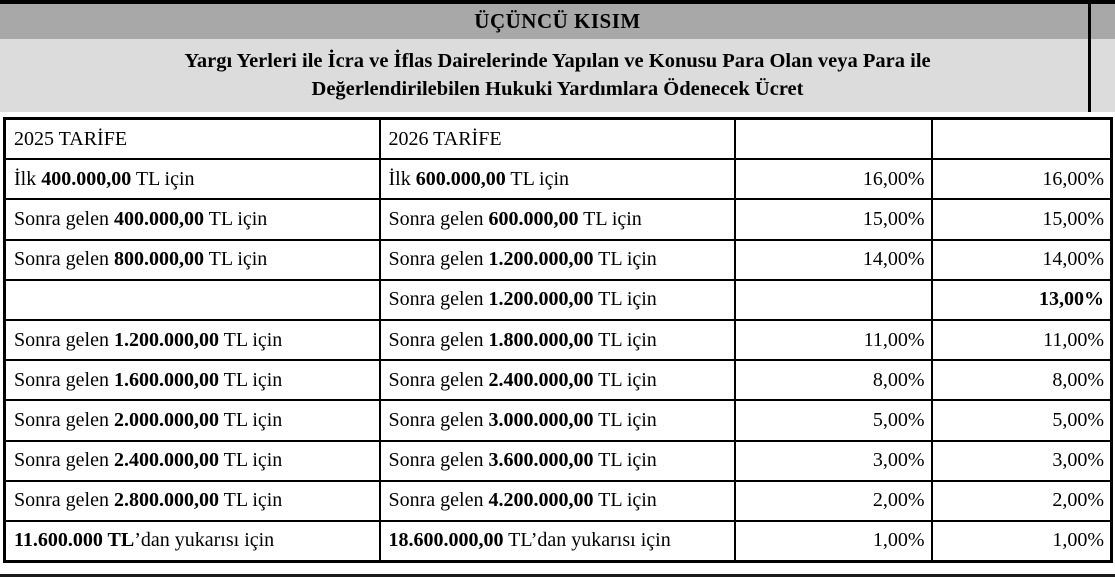 The width and height of the screenshot is (1115, 577). I want to click on cell-2026-rate: 13,00%, so click(1021, 299).